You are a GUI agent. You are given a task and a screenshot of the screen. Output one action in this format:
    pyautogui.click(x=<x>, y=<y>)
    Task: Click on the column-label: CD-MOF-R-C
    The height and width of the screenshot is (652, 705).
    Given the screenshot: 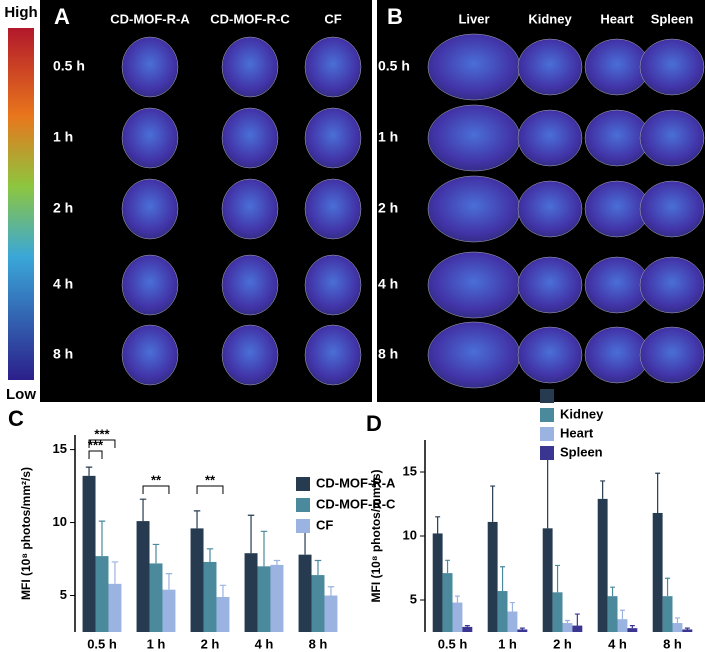 What is the action you would take?
    pyautogui.click(x=250, y=18)
    